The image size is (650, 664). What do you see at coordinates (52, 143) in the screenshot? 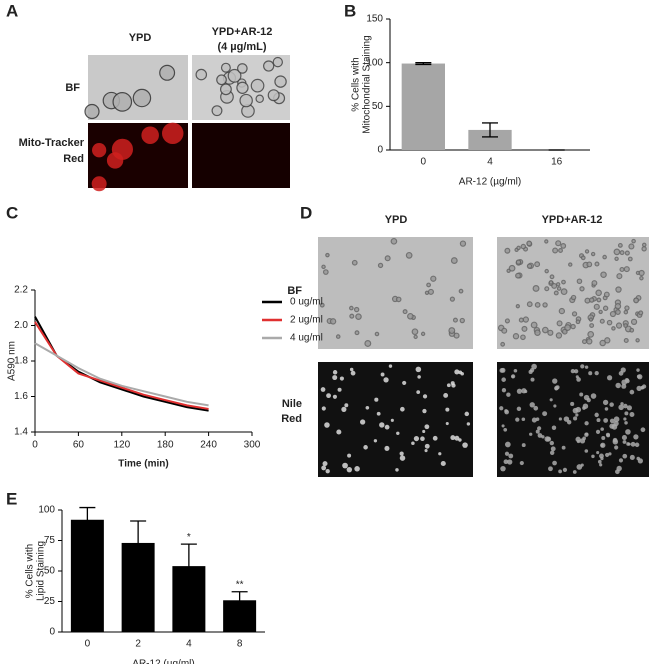
I see `row-label: Mito-Tracker` at bounding box center [52, 143].